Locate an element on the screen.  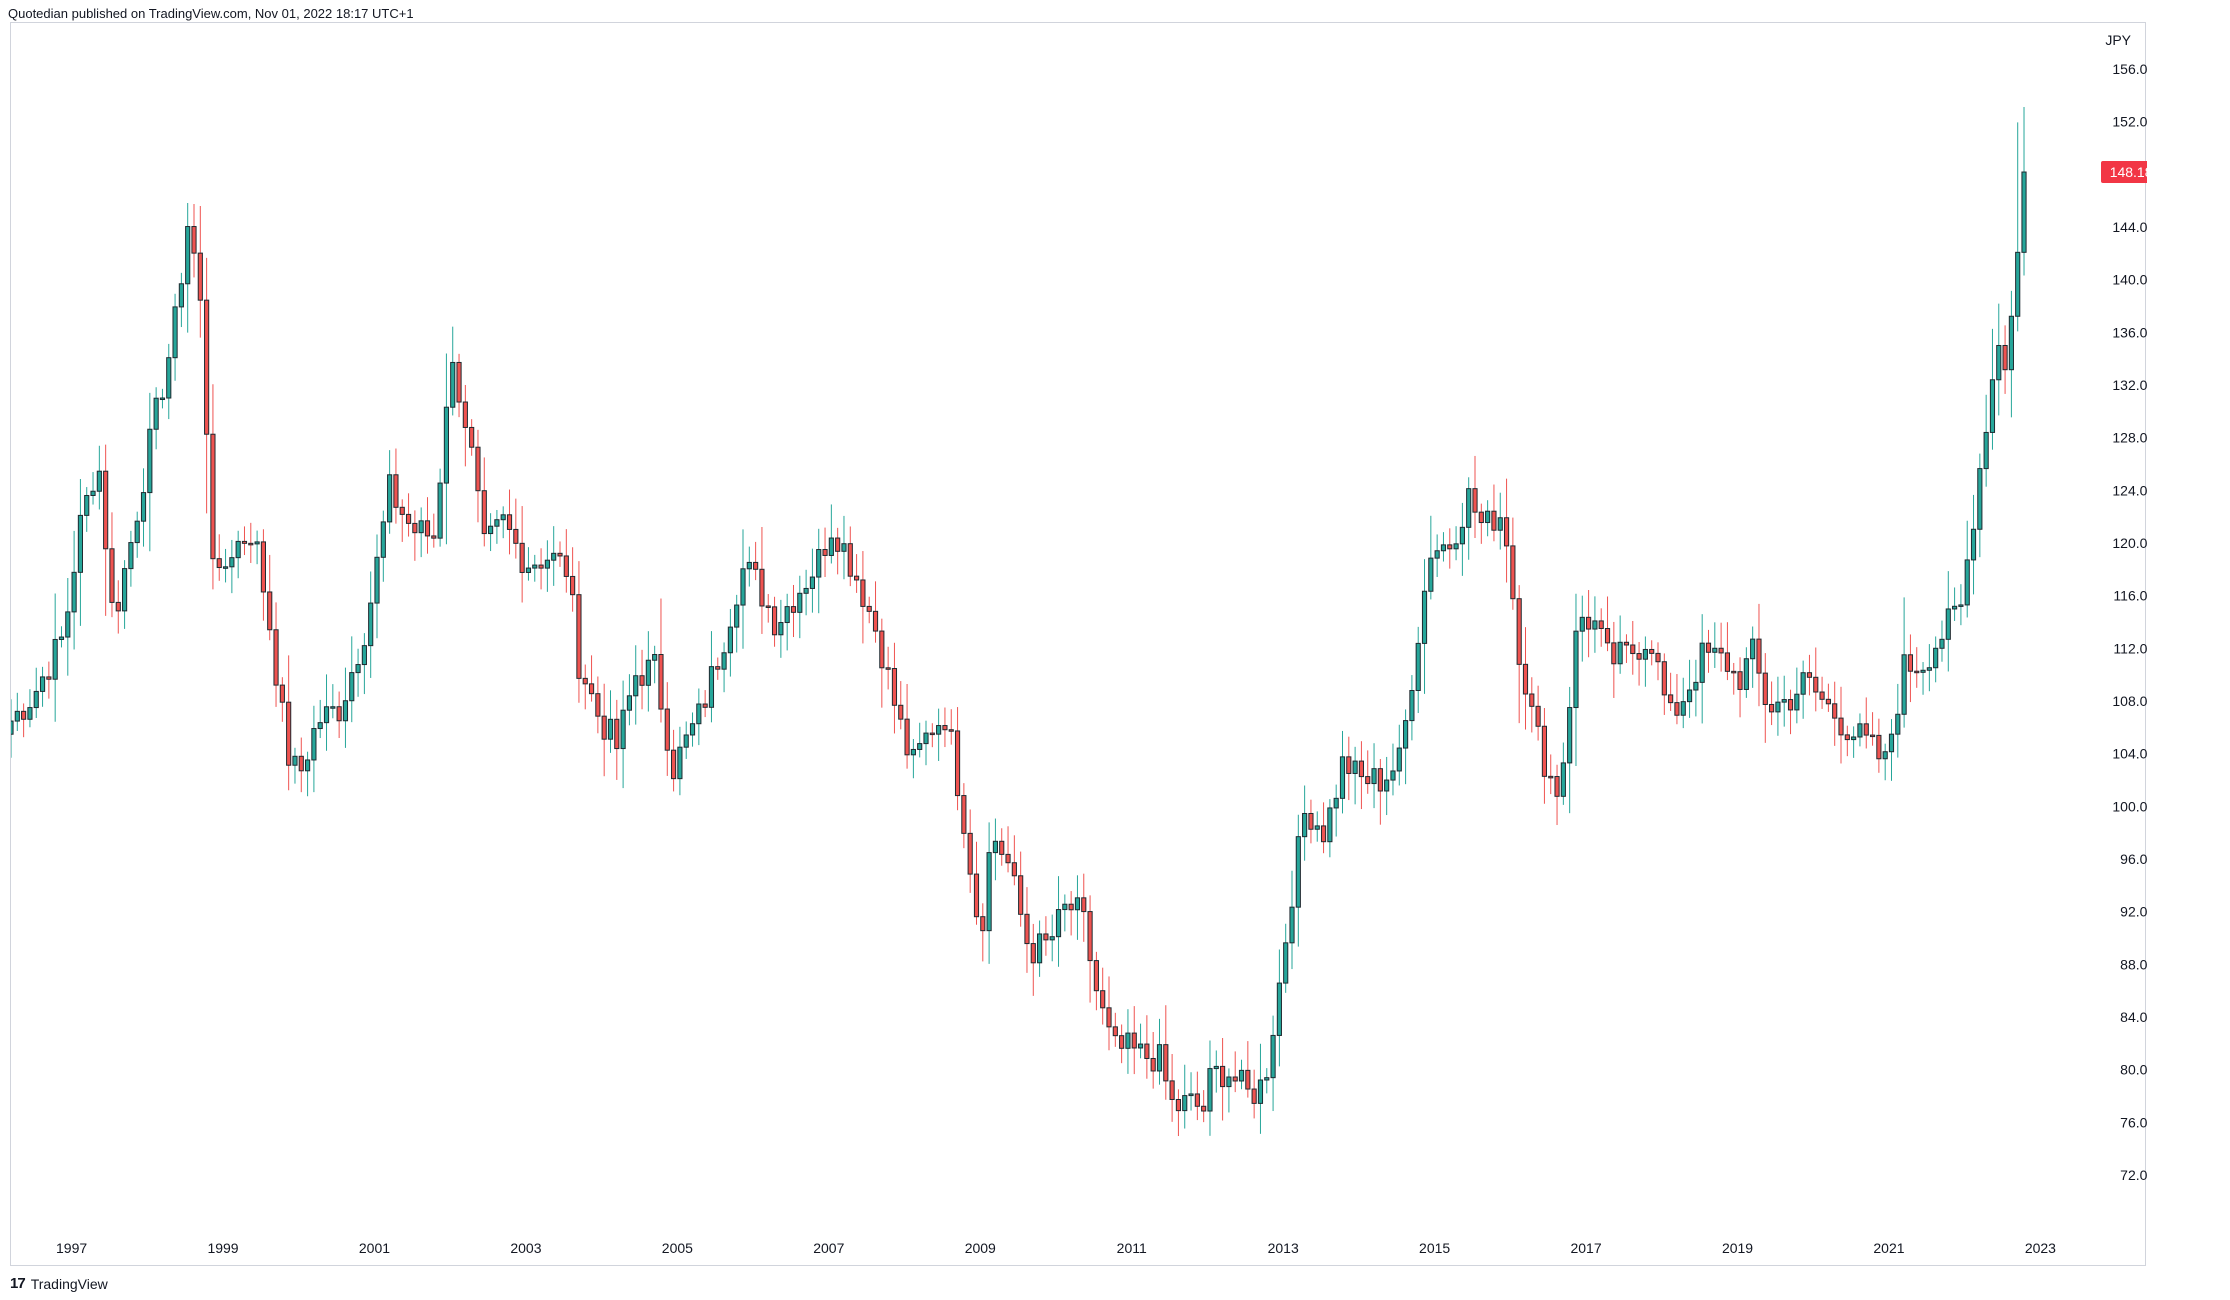
last-price-badge-bg is located at coordinates (2124, 172).